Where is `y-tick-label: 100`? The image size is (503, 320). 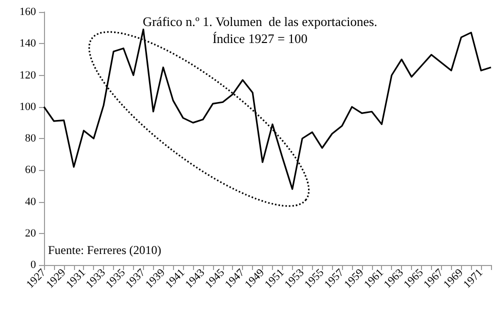
y-tick-label: 100 is located at coordinates (28, 106).